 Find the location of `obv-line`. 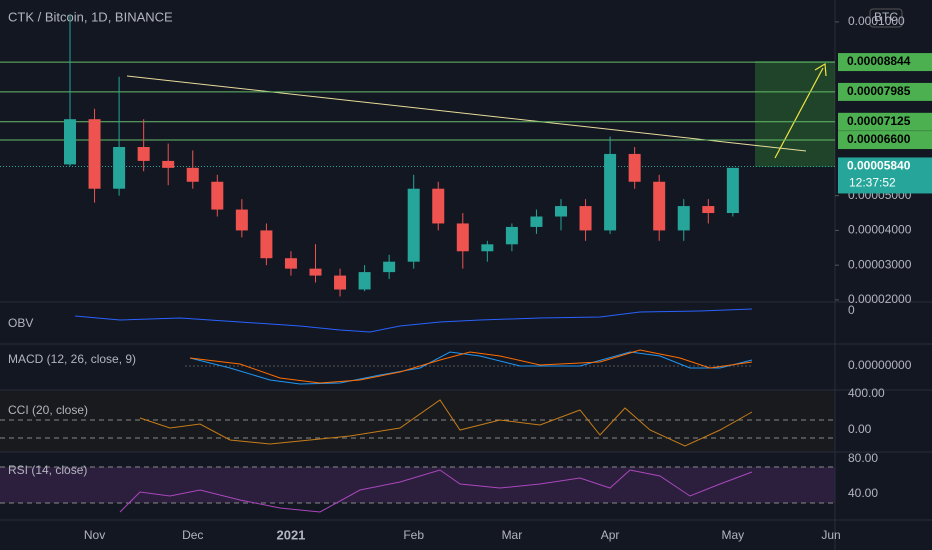

obv-line is located at coordinates (413, 320).